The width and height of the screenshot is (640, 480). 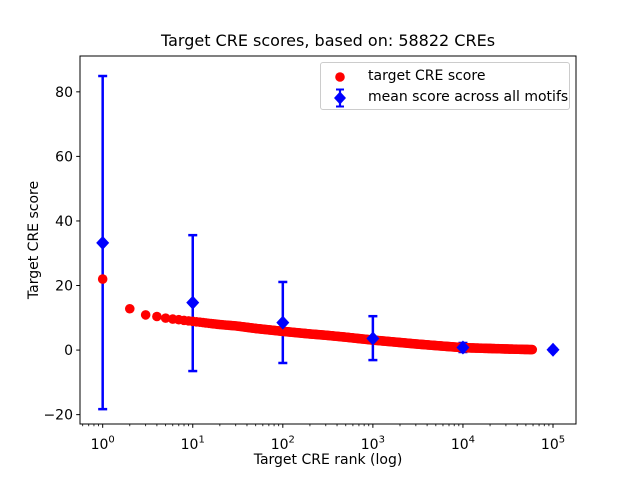 What do you see at coordinates (58, 416) in the screenshot?
I see `y-tick-label: −20` at bounding box center [58, 416].